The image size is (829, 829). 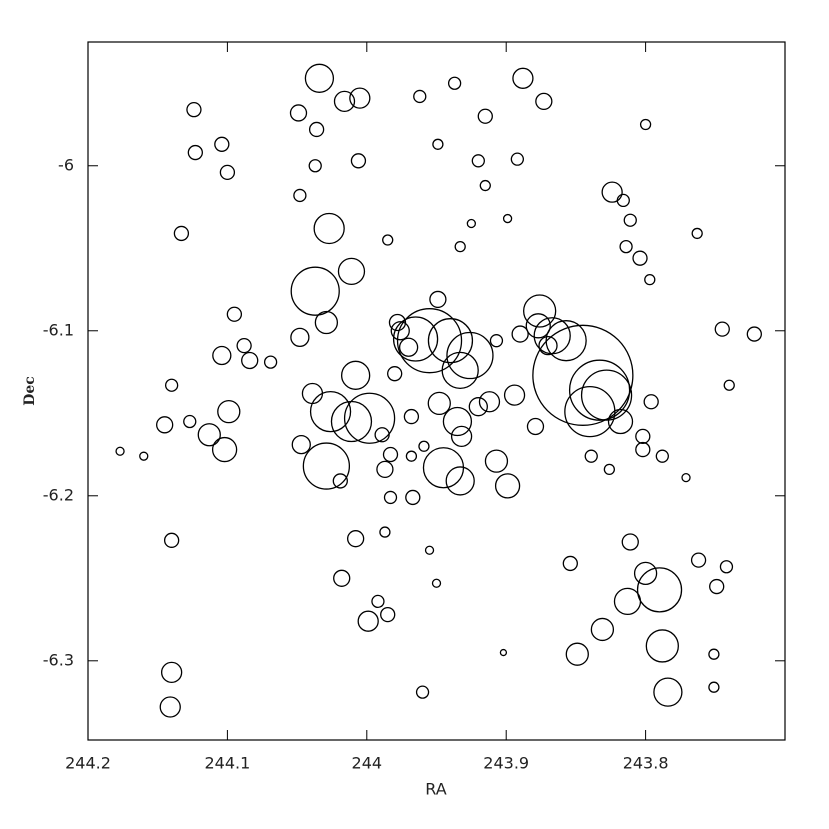 I want to click on y-tick-label: -6.3, so click(x=58, y=659).